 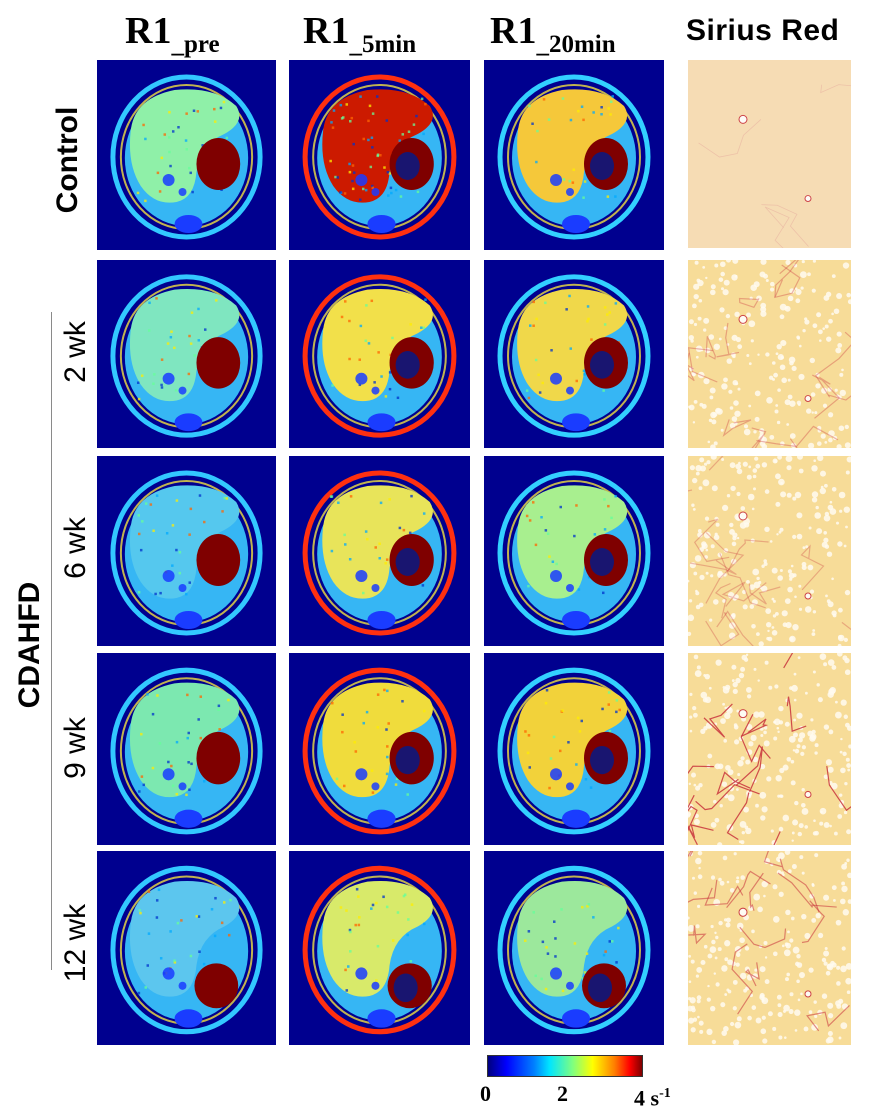 What do you see at coordinates (769, 154) in the screenshot?
I see `sirius-red-control` at bounding box center [769, 154].